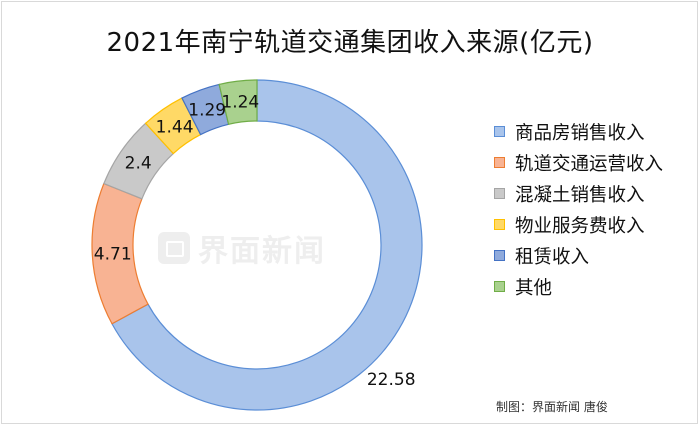 The height and width of the screenshot is (426, 700). I want to click on watermark-text: 界面新闻, so click(262, 251).